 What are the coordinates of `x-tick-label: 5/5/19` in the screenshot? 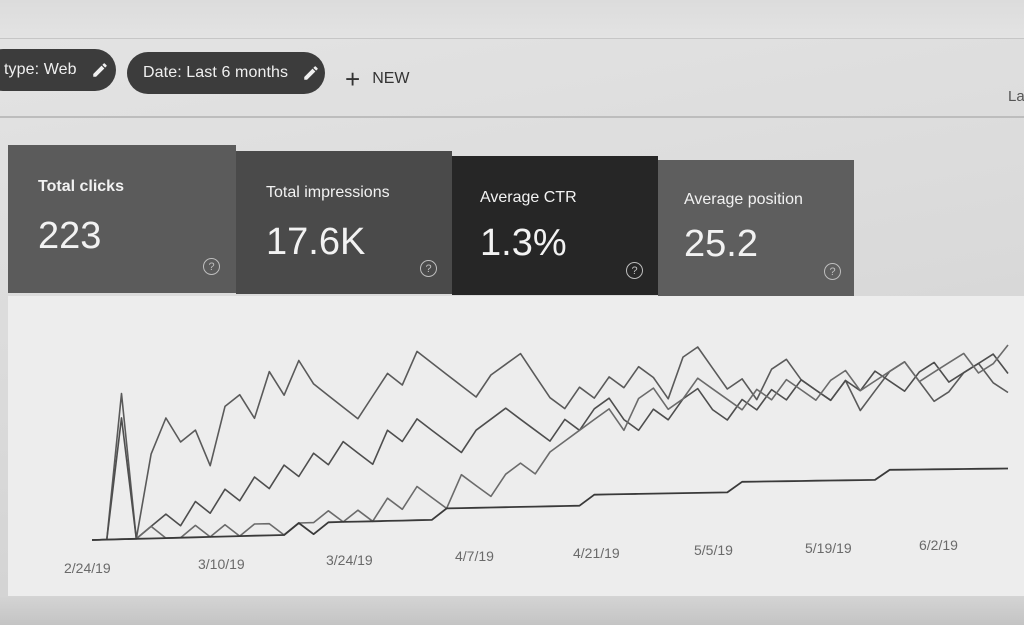 It's located at (713, 550).